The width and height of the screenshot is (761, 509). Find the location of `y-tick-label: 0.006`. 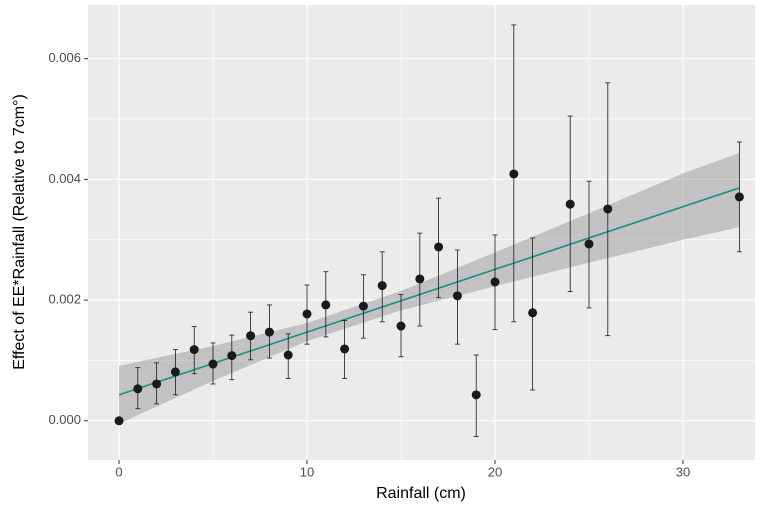

y-tick-label: 0.006 is located at coordinates (64, 57).